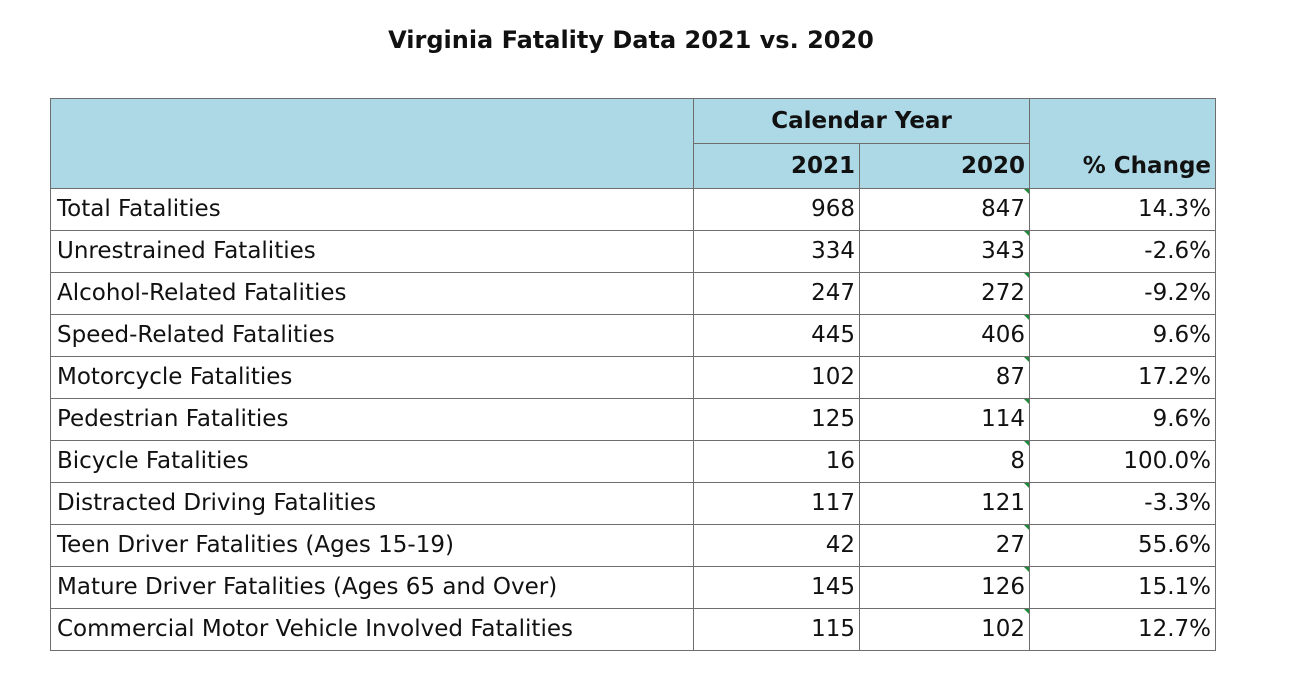  What do you see at coordinates (1003, 209) in the screenshot?
I see `value-2020-text: 847` at bounding box center [1003, 209].